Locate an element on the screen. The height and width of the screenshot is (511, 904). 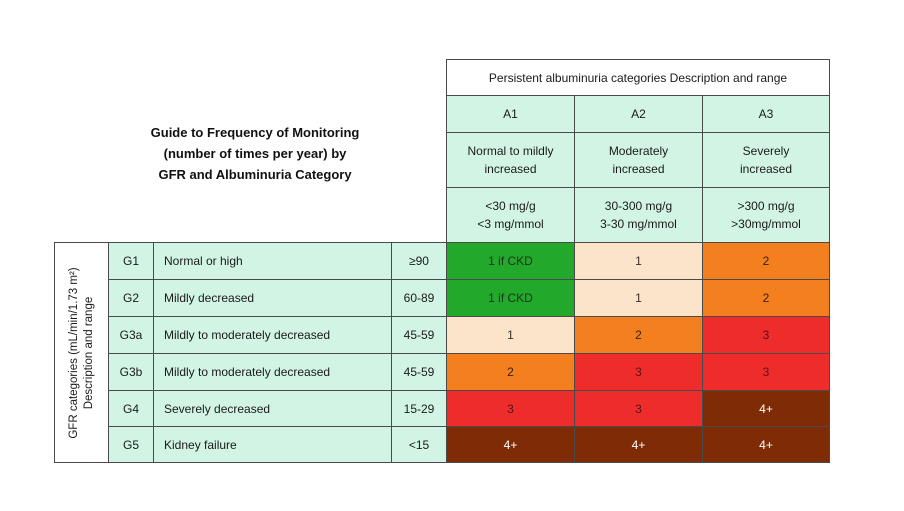
title-line: (number of times per year) by is located at coordinates (255, 153).